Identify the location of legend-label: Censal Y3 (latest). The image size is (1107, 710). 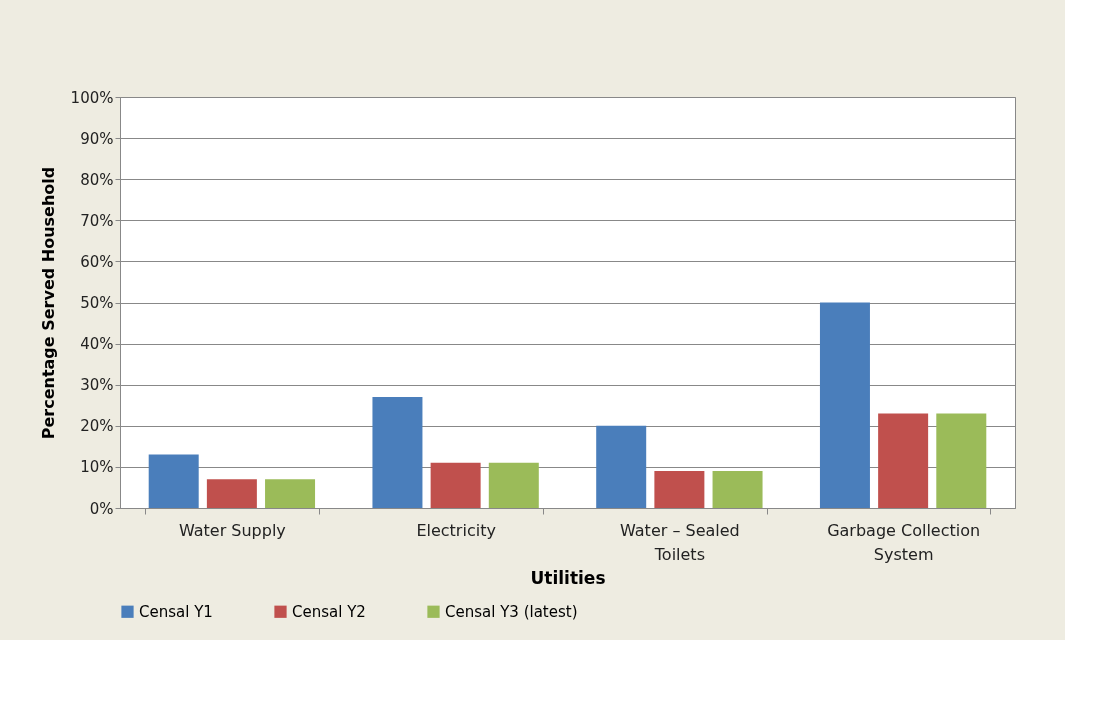
(511, 611).